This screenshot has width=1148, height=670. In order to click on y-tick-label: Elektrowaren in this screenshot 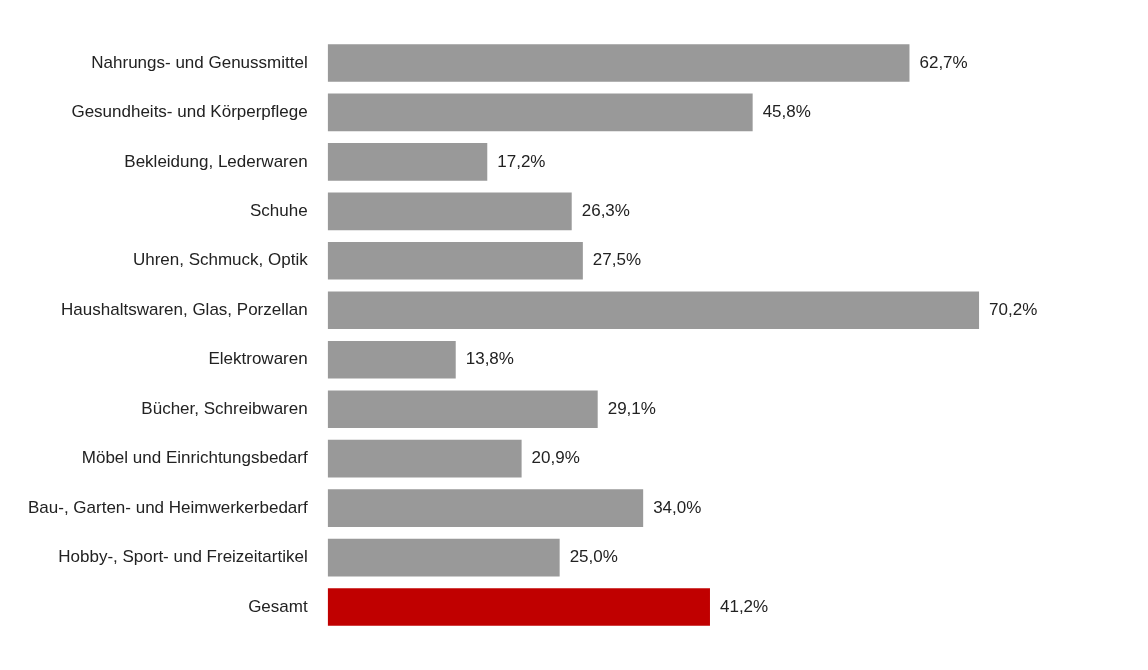, I will do `click(258, 359)`.